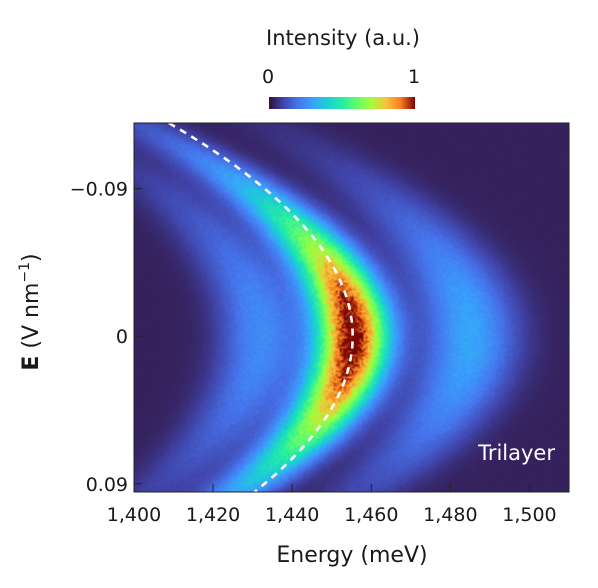 The image size is (598, 588). What do you see at coordinates (332, 505) in the screenshot?
I see `x-axis: 1,400 1,420 1,440 1,460 1,480 1,500` at bounding box center [332, 505].